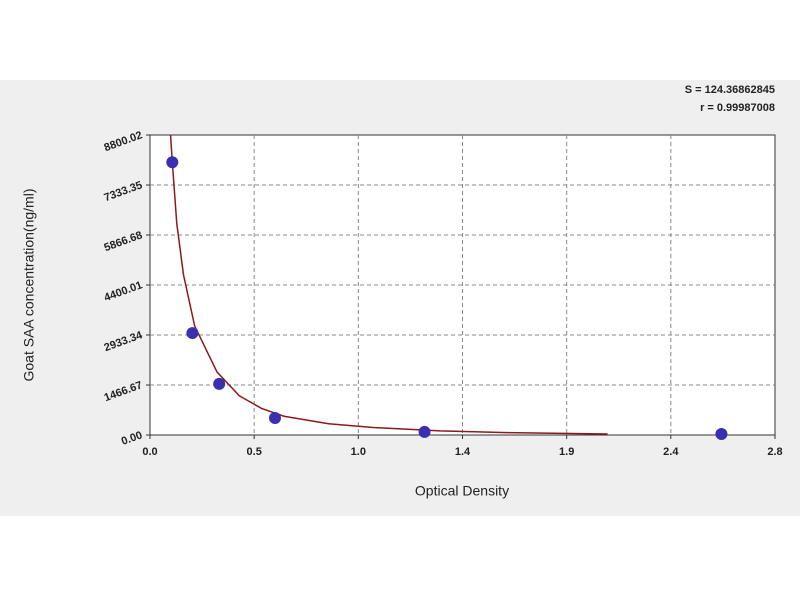  What do you see at coordinates (462, 491) in the screenshot?
I see `x-axis-label: Optical Density` at bounding box center [462, 491].